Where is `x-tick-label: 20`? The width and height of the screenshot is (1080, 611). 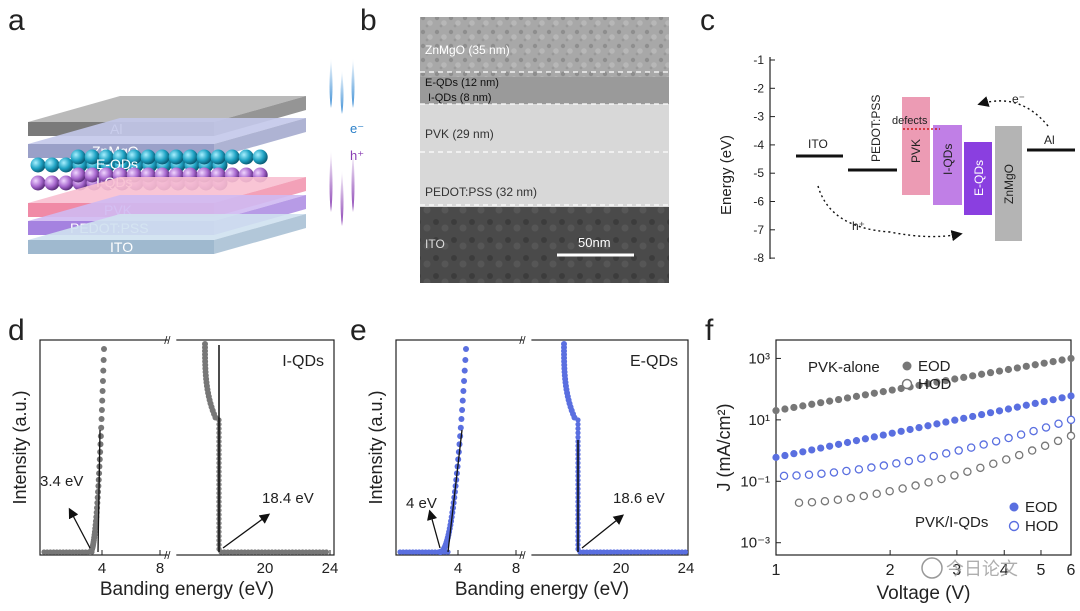
x-tick-label: 20 is located at coordinates (621, 568).